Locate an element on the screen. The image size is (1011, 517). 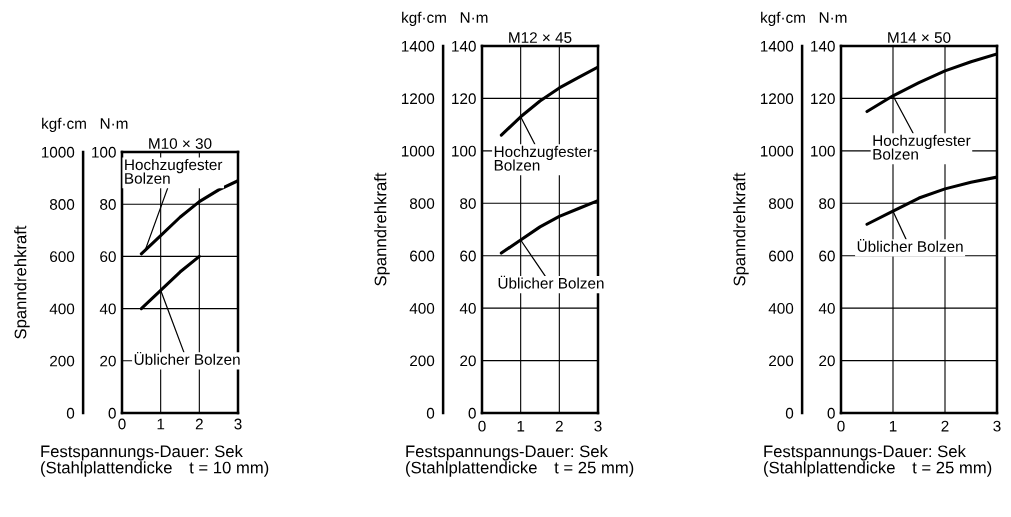
text: (Stahlplattendicke t = 10 mm) is located at coordinates (155, 469).